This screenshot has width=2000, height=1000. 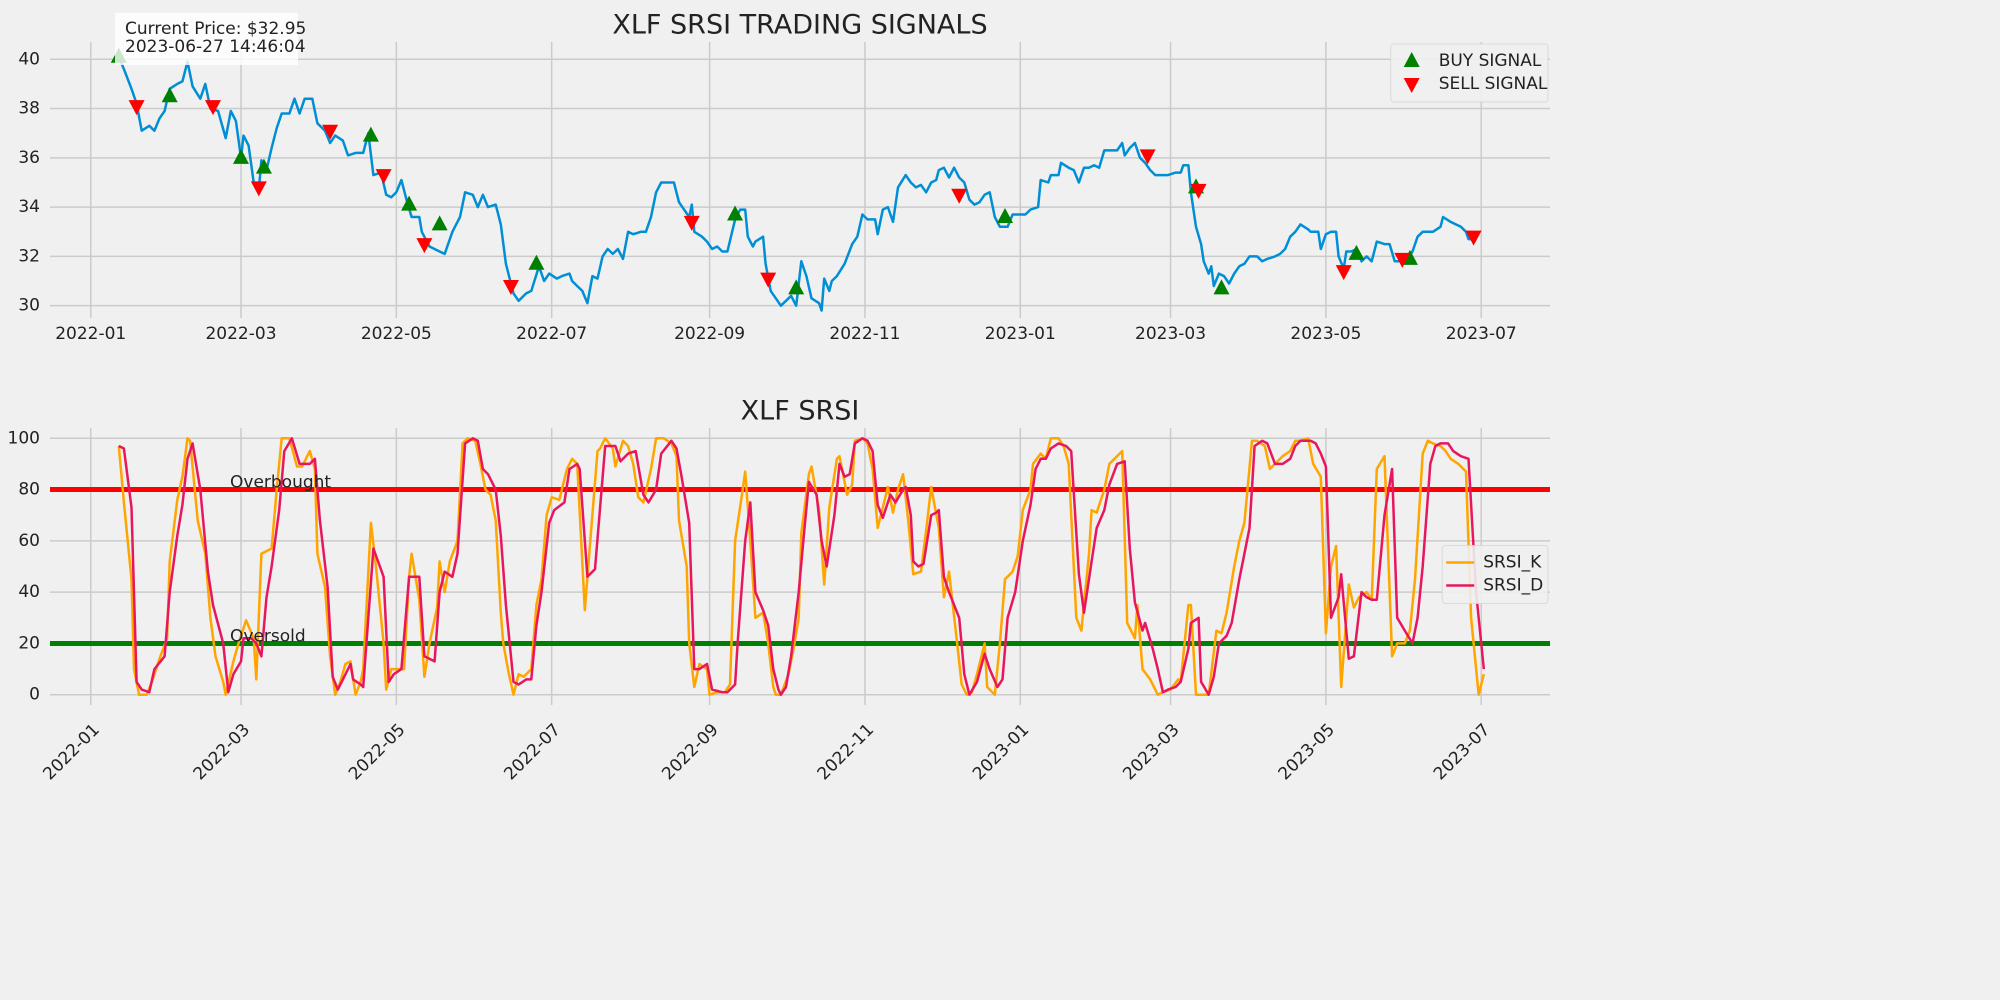 I want to click on annotation-text: Current Price: $32.95, so click(x=215, y=29).